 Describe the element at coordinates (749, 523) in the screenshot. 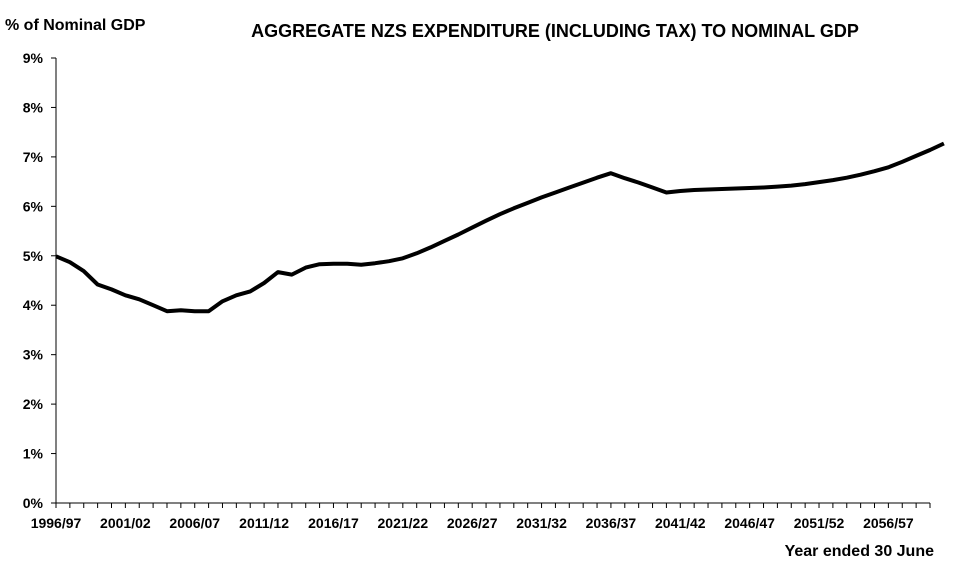

I see `x-tick-label: 2046/47` at that location.